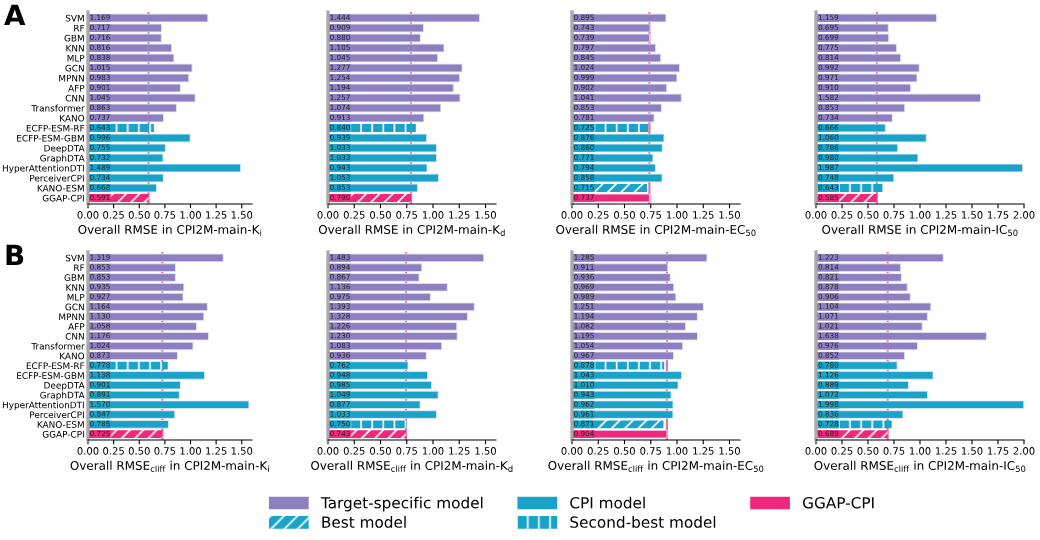  What do you see at coordinates (15, 255) in the screenshot?
I see `text: B` at bounding box center [15, 255].